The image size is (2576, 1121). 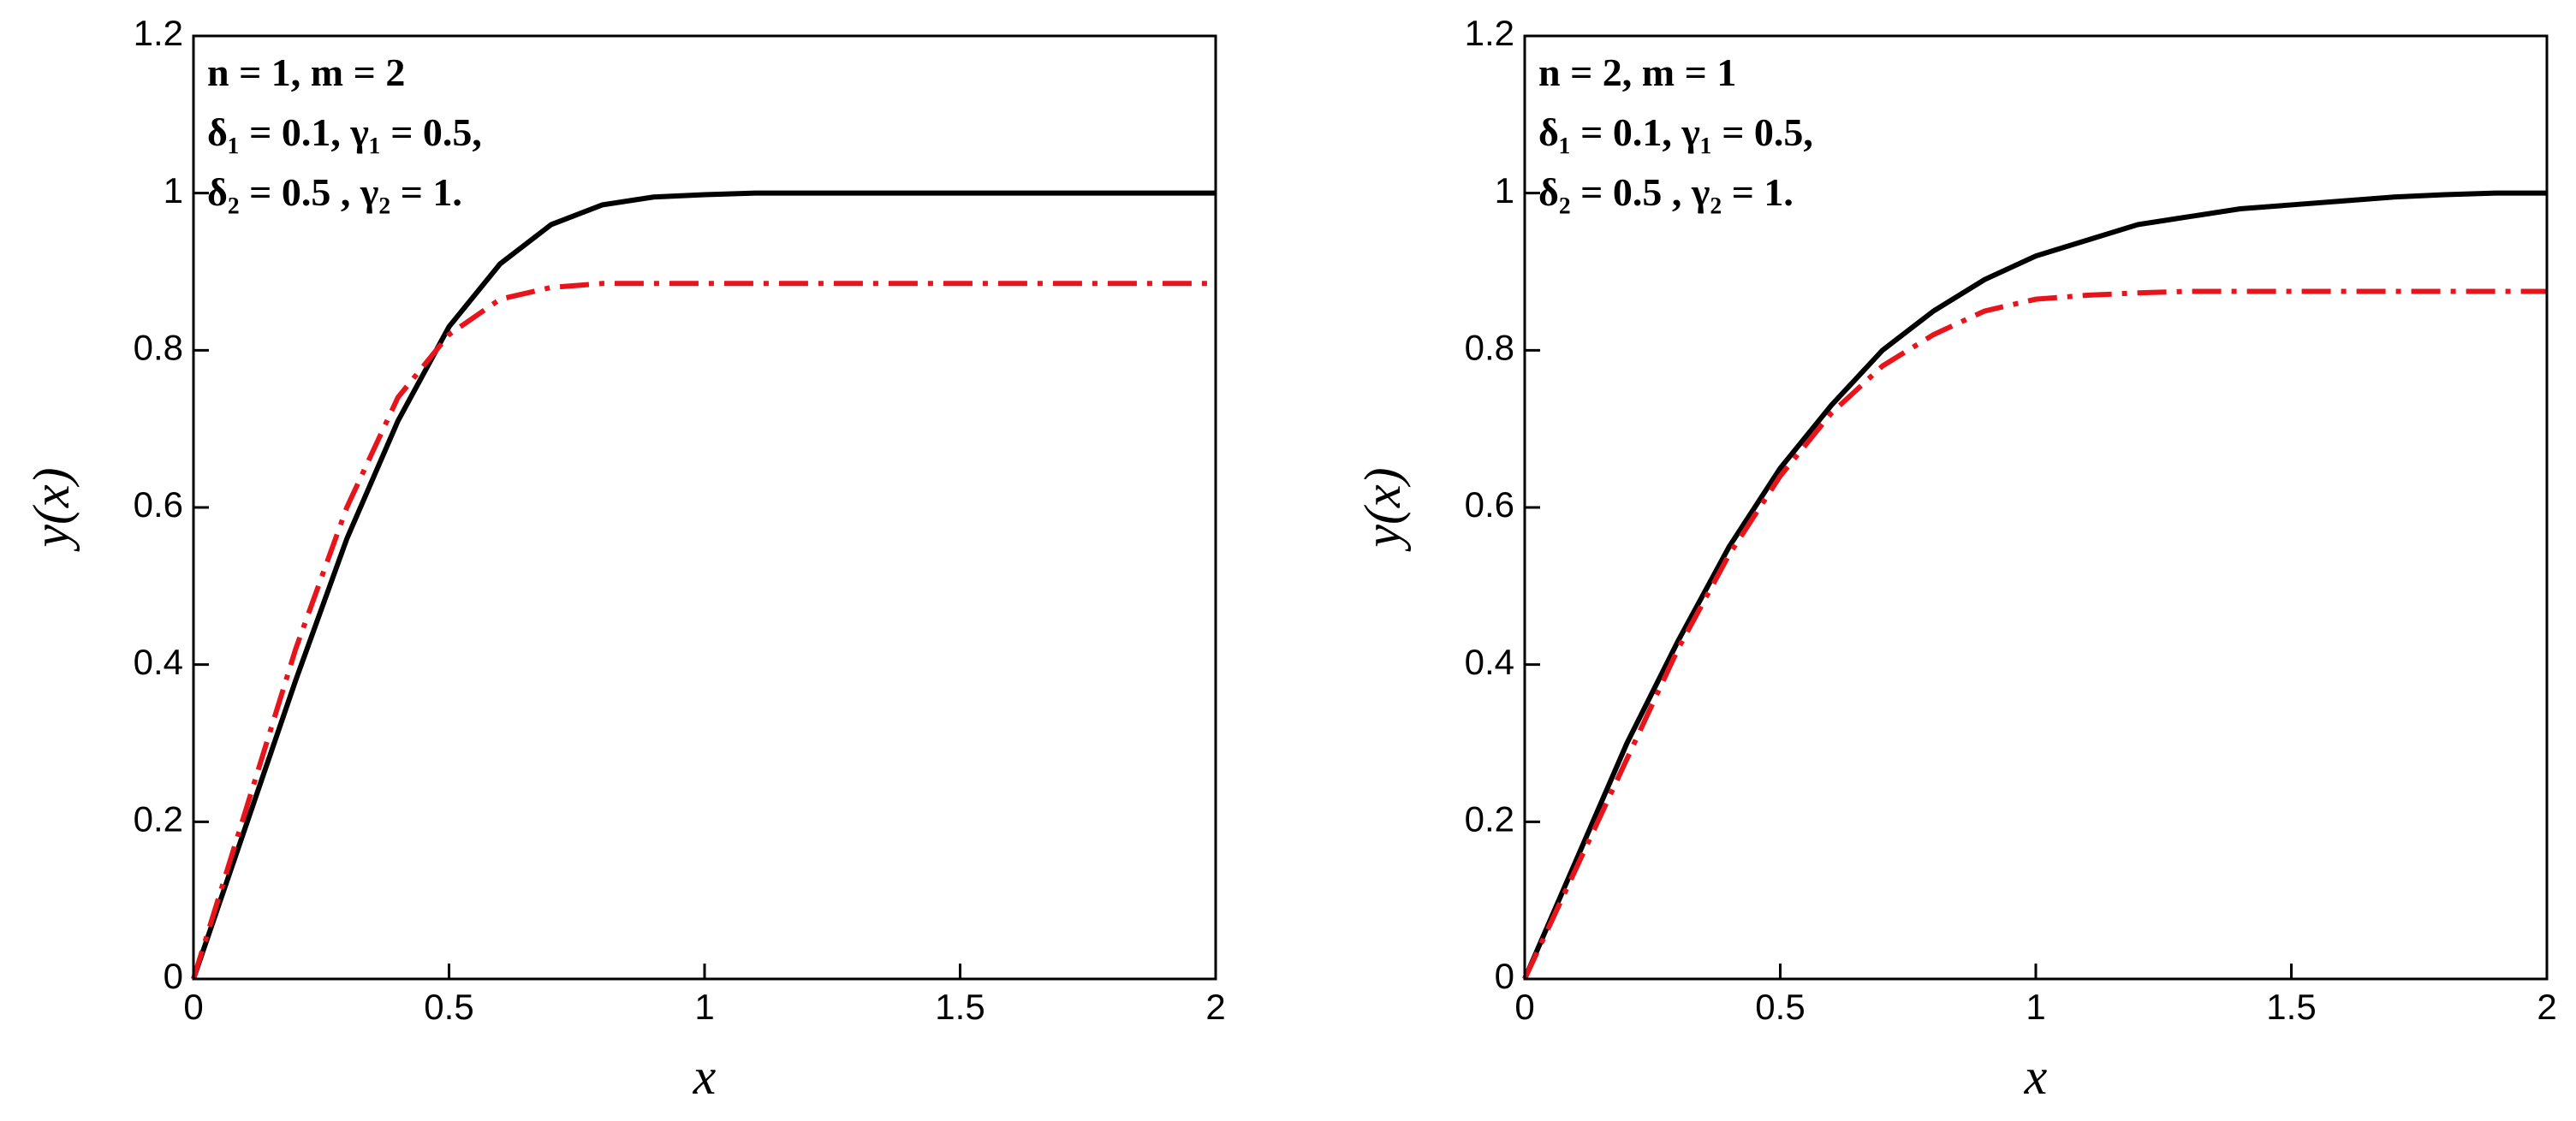 I want to click on annotation: n = 1, m = 2, so click(x=306, y=72).